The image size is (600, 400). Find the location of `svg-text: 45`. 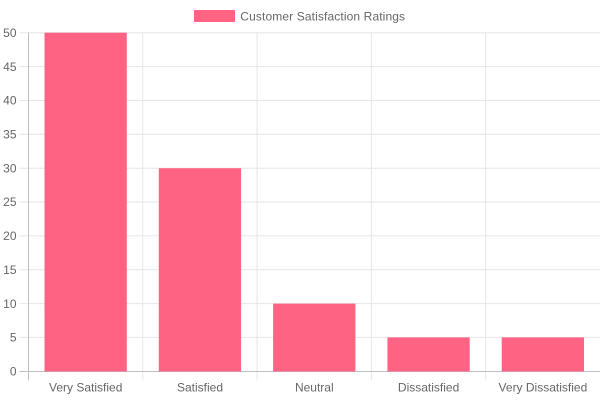

svg-text: 45 is located at coordinates (10, 67).